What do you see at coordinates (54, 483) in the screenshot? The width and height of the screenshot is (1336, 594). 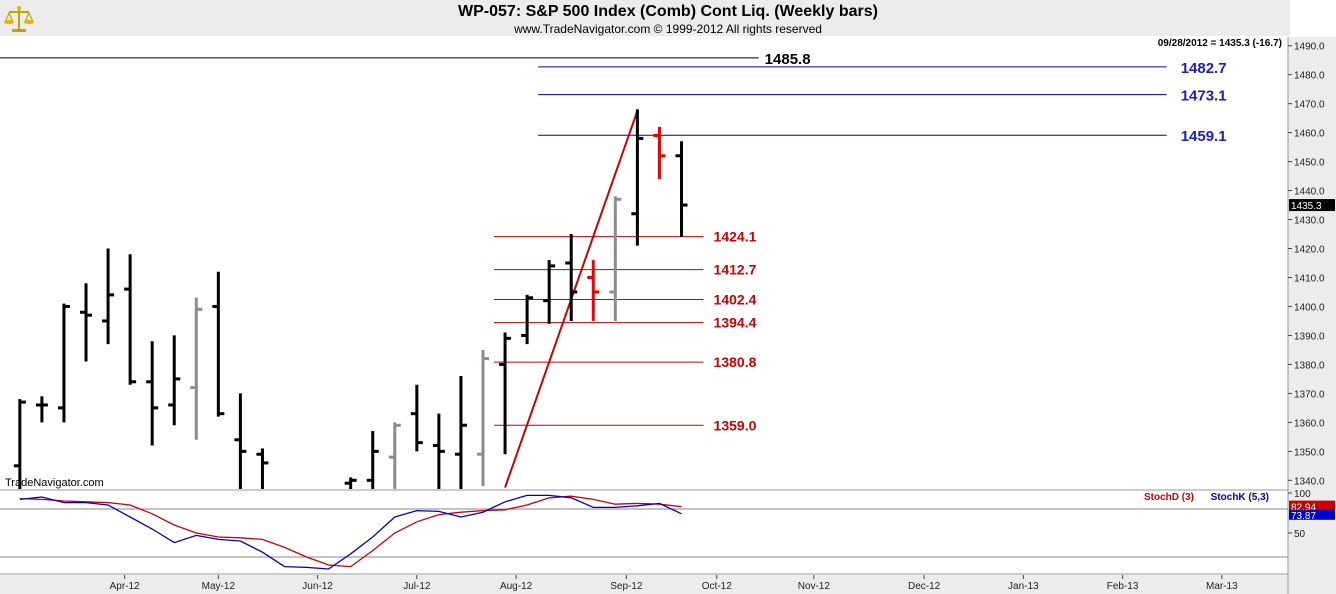 I see `watermark: TradeNavigator.com` at bounding box center [54, 483].